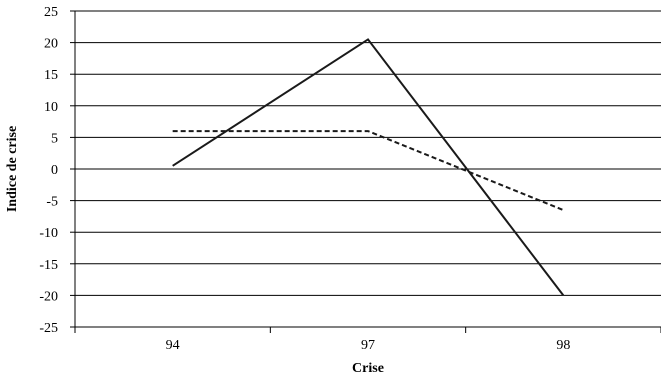 Image resolution: width=661 pixels, height=380 pixels. What do you see at coordinates (51, 12) in the screenshot?
I see `y-tick-label: 25` at bounding box center [51, 12].